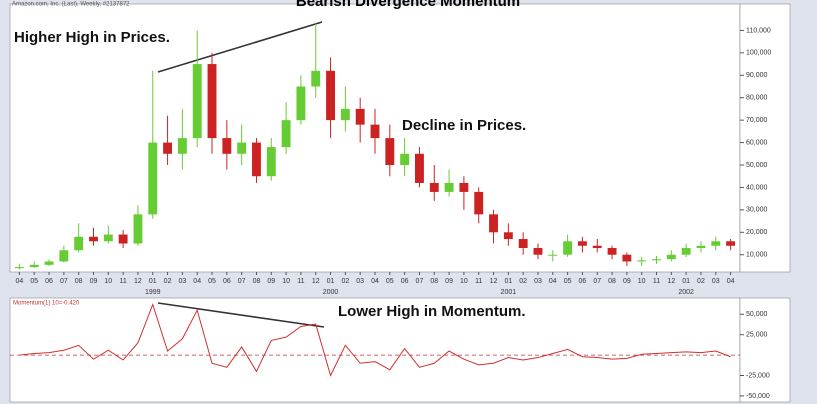  Describe the element at coordinates (757, 255) in the screenshot. I see `y-tick-label: 10,000` at that location.